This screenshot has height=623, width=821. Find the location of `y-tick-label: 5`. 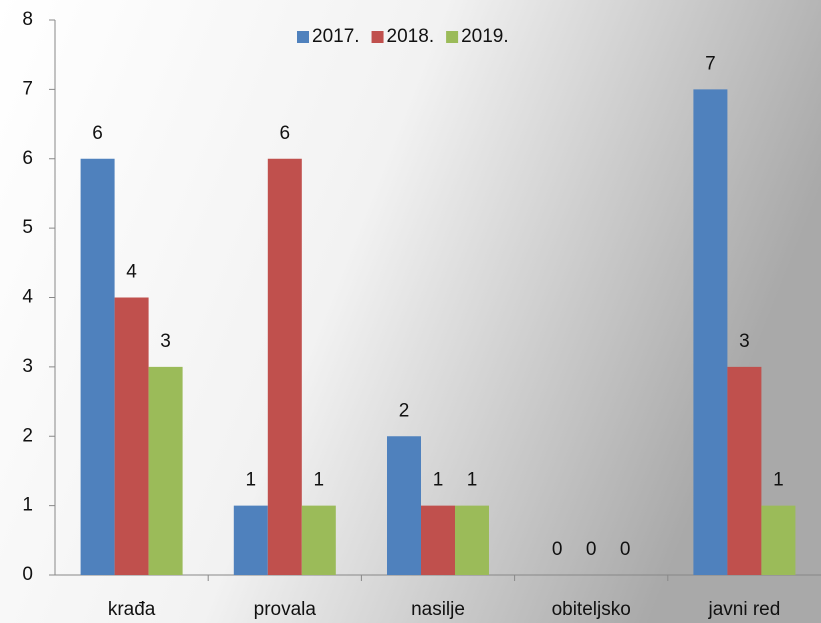

y-tick-label: 5 is located at coordinates (27, 227).